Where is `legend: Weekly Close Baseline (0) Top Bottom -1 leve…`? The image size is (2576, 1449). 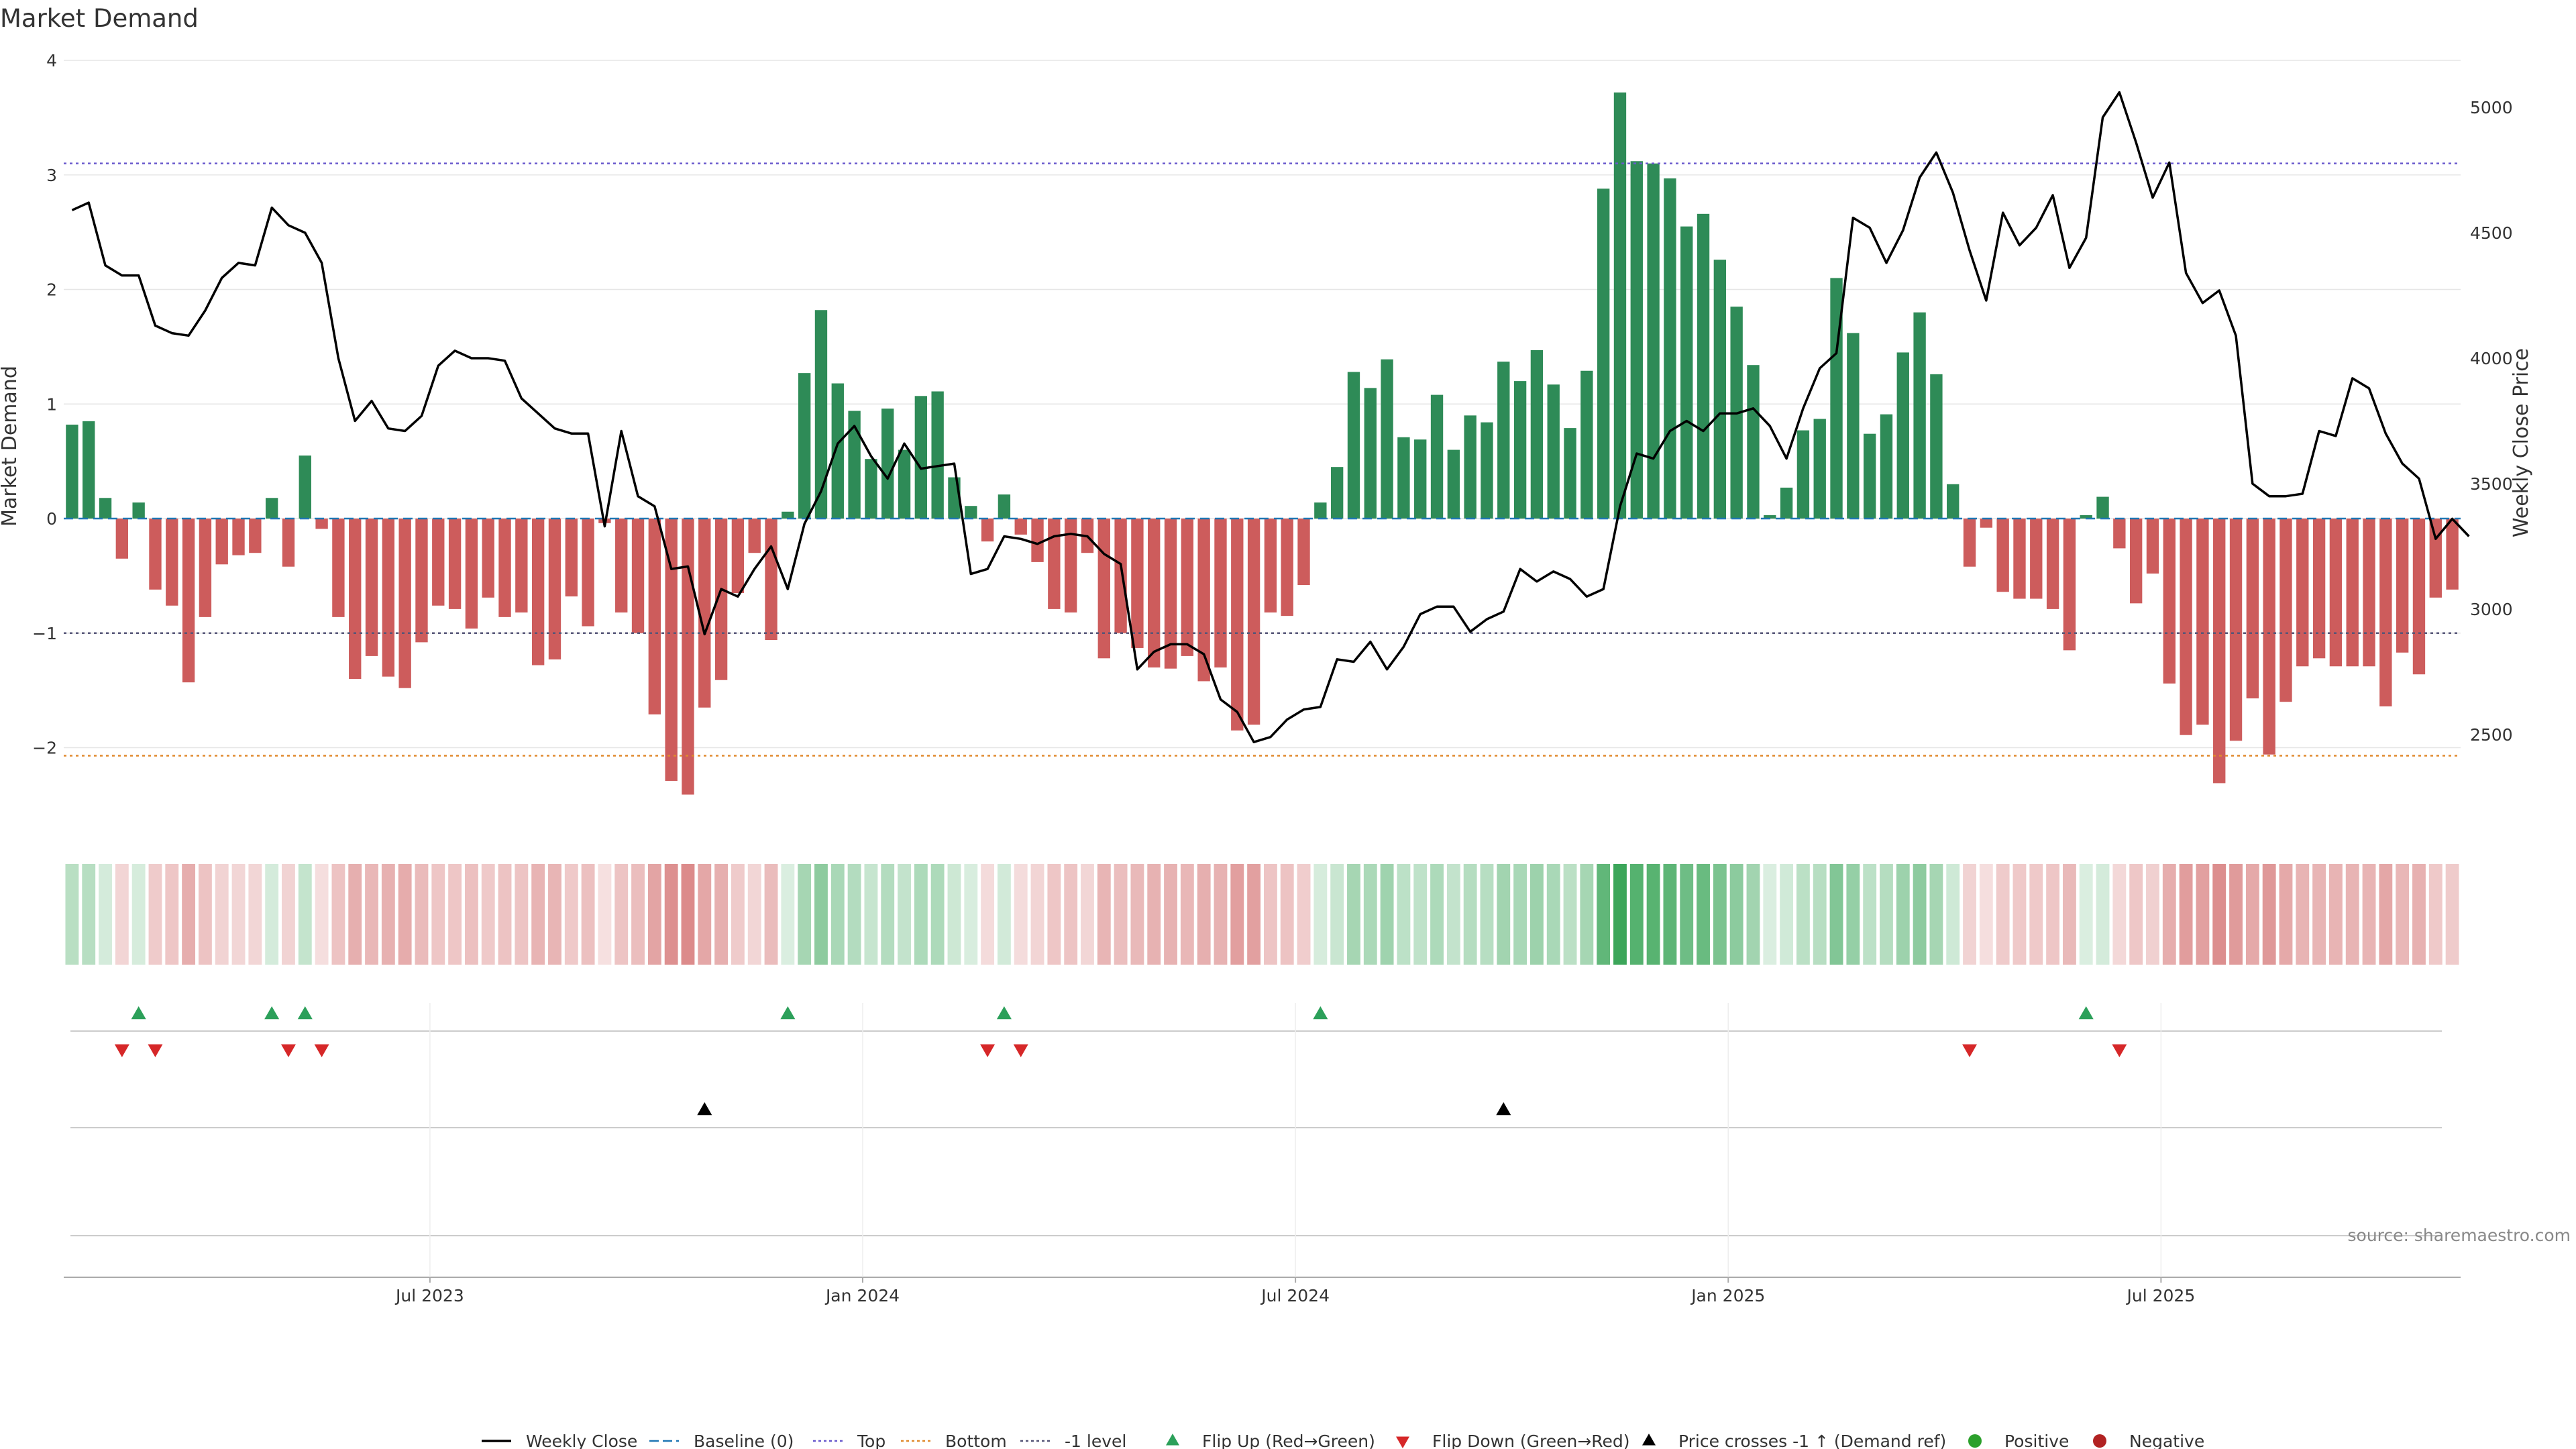 legend: Weekly Close Baseline (0) Top Bottom -1 leve… is located at coordinates (1343, 1440).